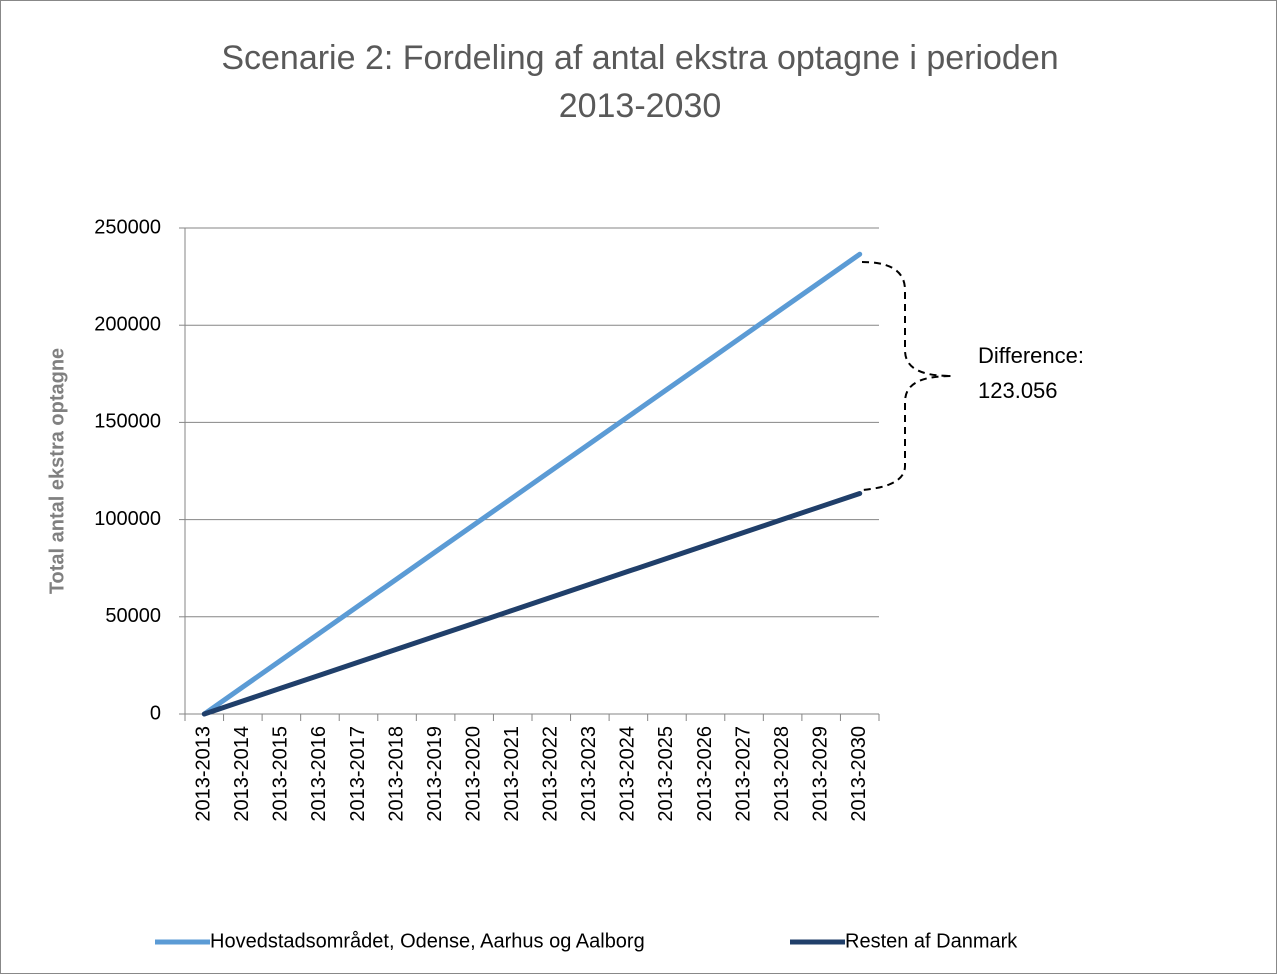 The image size is (1277, 974). Describe the element at coordinates (473, 774) in the screenshot. I see `x-tick-label: 2013-2020` at that location.